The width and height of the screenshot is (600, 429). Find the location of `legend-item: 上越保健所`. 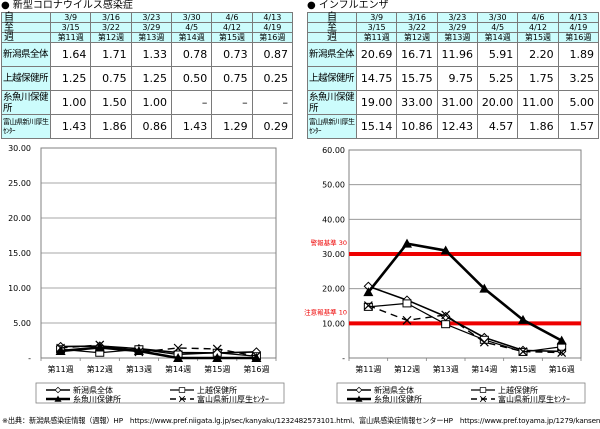

legend-item: 上越保健所 is located at coordinates (504, 390).